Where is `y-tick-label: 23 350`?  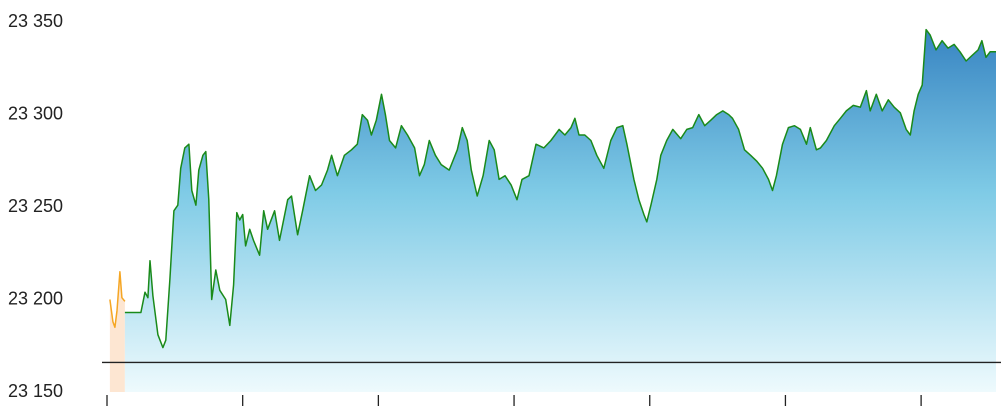
y-tick-label: 23 350 is located at coordinates (35, 21).